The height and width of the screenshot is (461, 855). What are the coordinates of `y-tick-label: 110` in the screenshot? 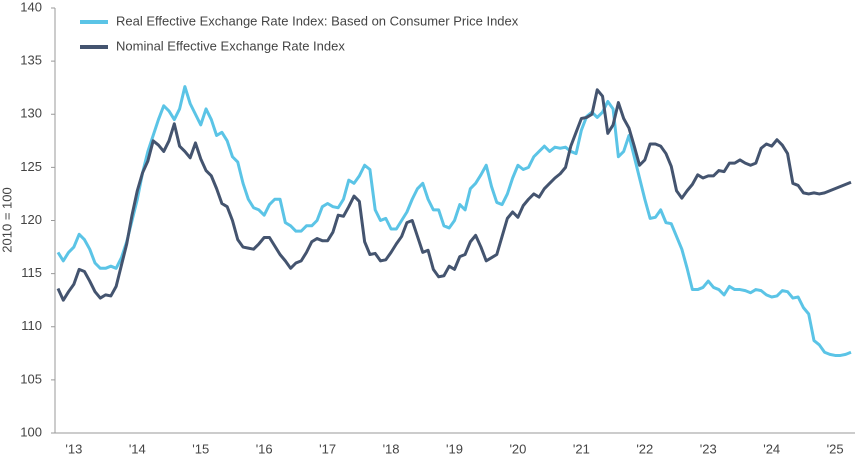 It's located at (31, 325).